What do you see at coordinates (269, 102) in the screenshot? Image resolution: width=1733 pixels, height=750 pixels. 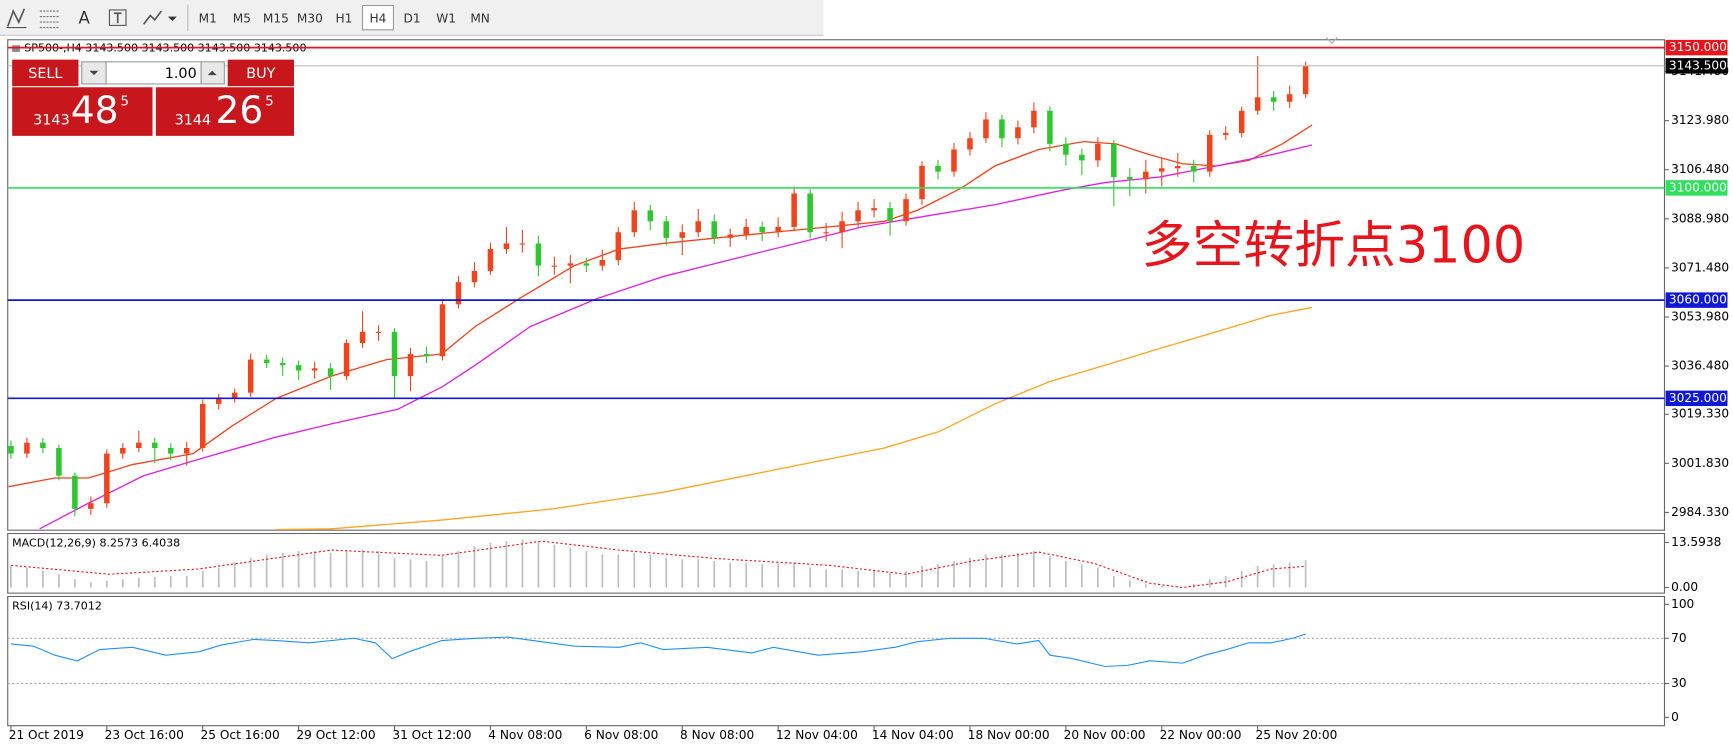 I see `ask-point: 5` at bounding box center [269, 102].